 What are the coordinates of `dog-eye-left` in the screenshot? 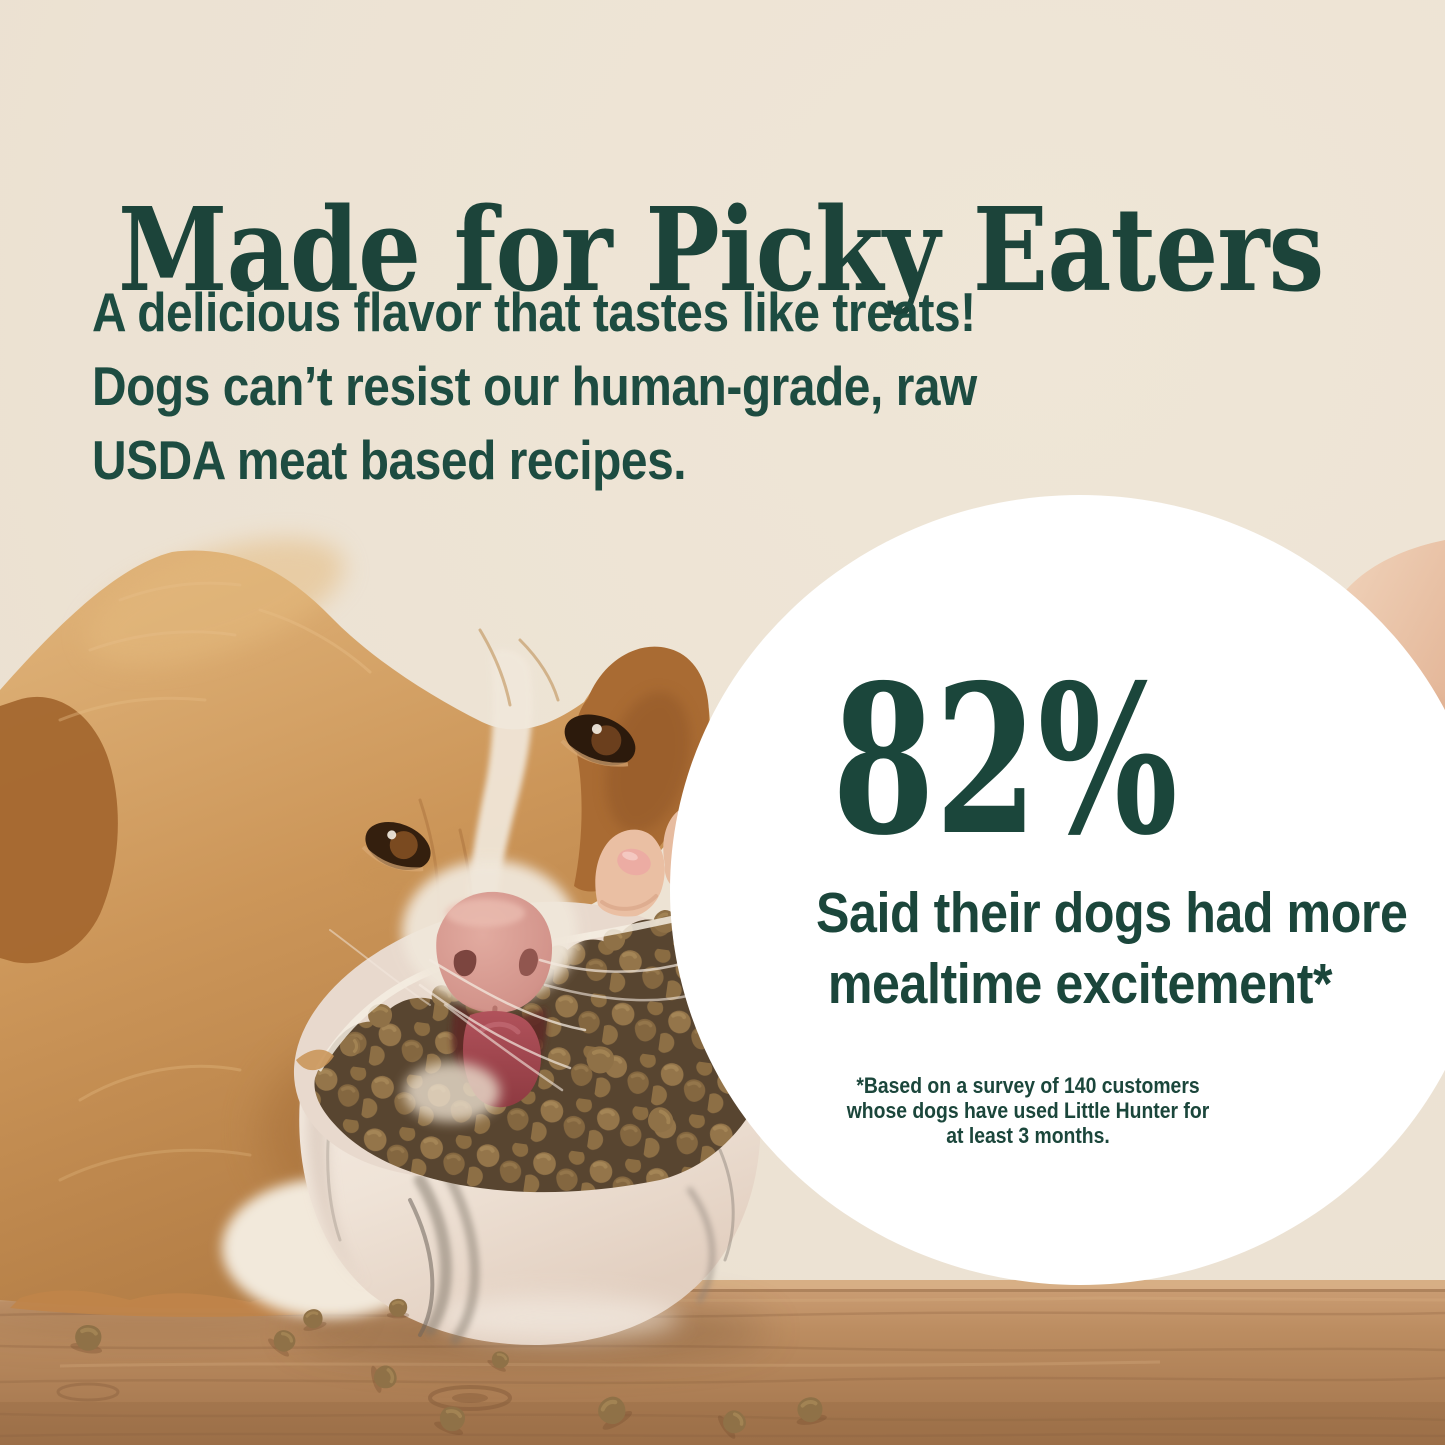 It's located at (598, 740).